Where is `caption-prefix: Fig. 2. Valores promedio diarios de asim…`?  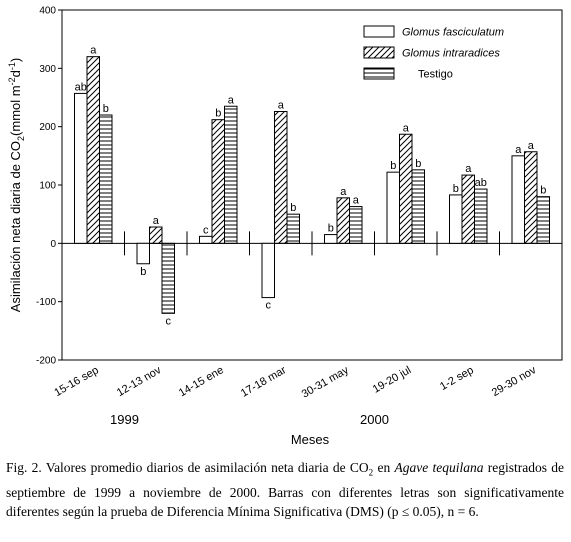 caption-prefix: Fig. 2. Valores promedio diarios de asim… is located at coordinates (187, 467).